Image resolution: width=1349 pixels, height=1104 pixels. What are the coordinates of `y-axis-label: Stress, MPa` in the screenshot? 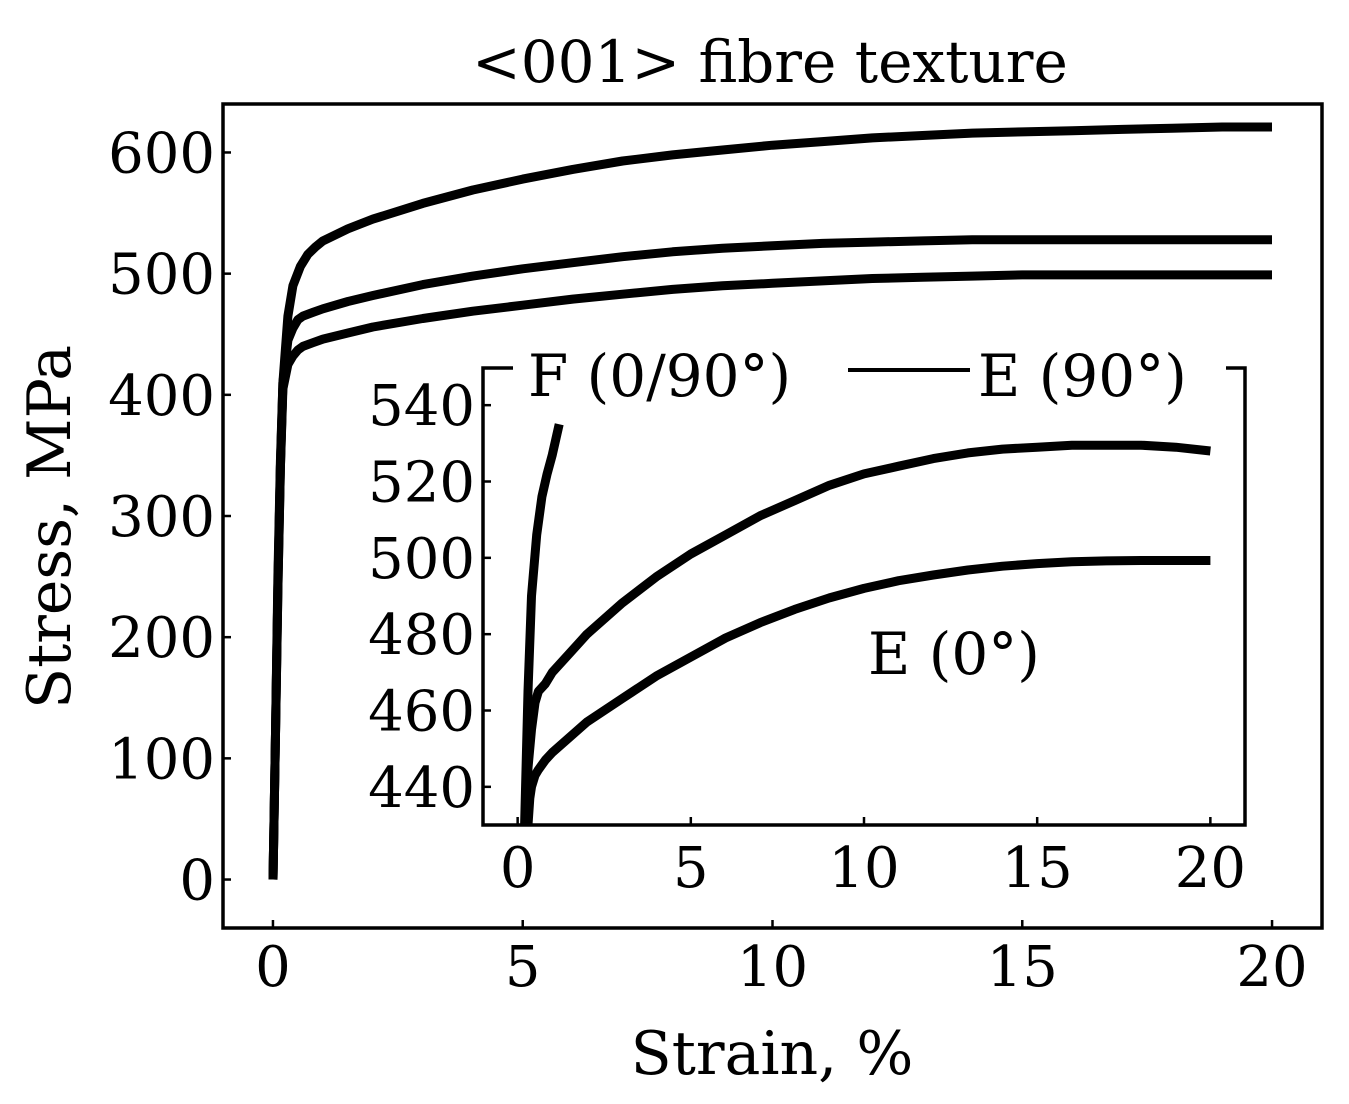 It's located at (50, 527).